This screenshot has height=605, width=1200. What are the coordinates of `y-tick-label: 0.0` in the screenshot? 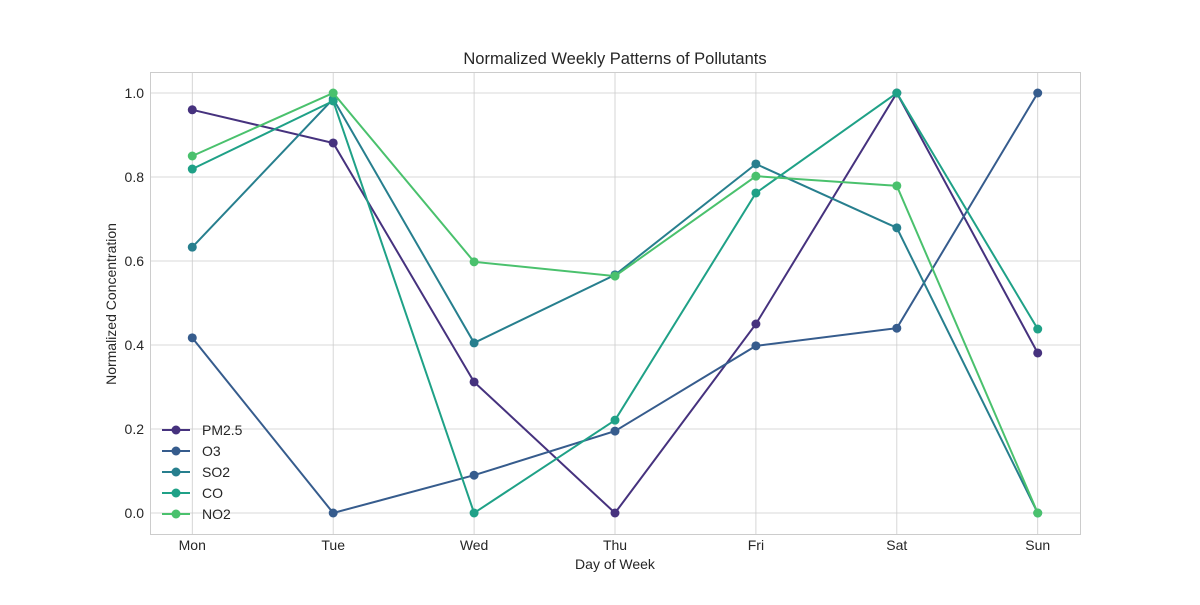 It's located at (135, 513).